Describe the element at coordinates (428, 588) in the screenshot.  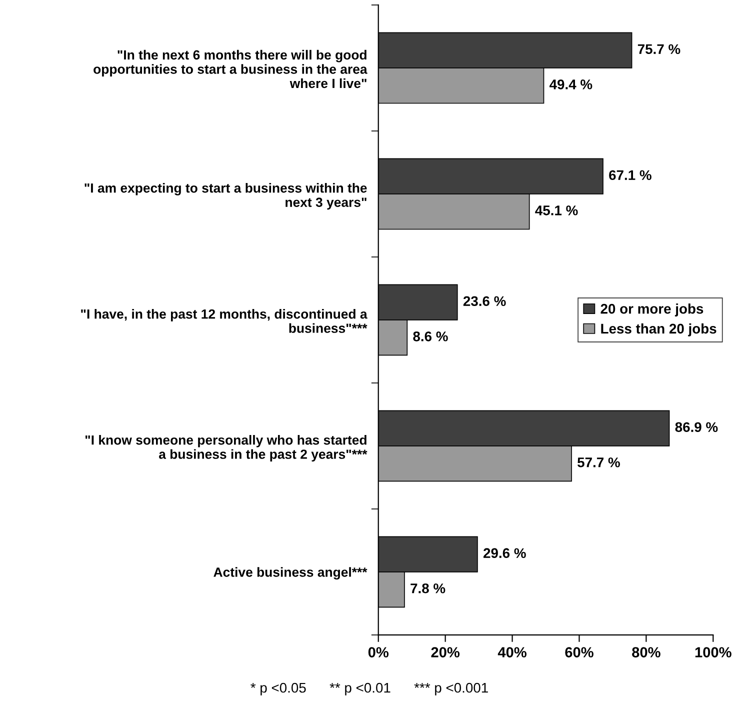
I see `data-label: 7.8 %` at that location.